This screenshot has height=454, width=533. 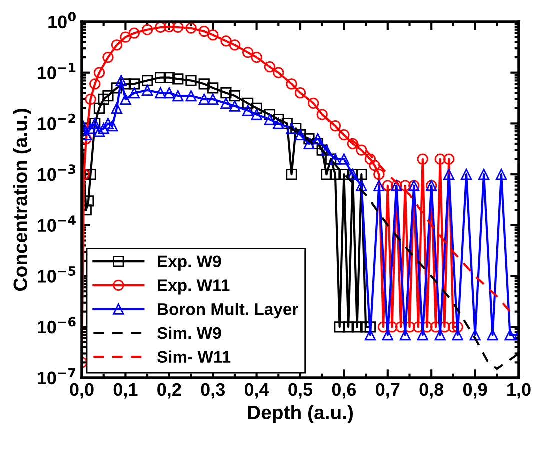 I want to click on y-tick-label: 10$^{0}$, so click(x=62, y=20).